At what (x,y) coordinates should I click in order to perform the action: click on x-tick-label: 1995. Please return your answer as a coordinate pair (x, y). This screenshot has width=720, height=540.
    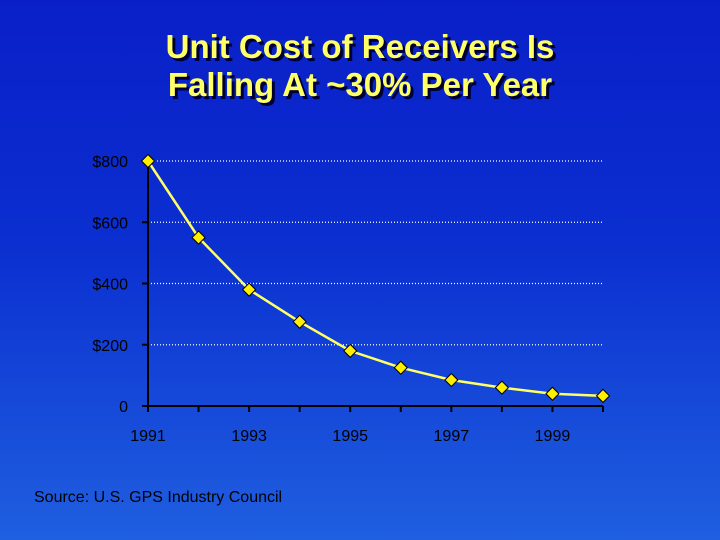
    Looking at the image, I should click on (350, 436).